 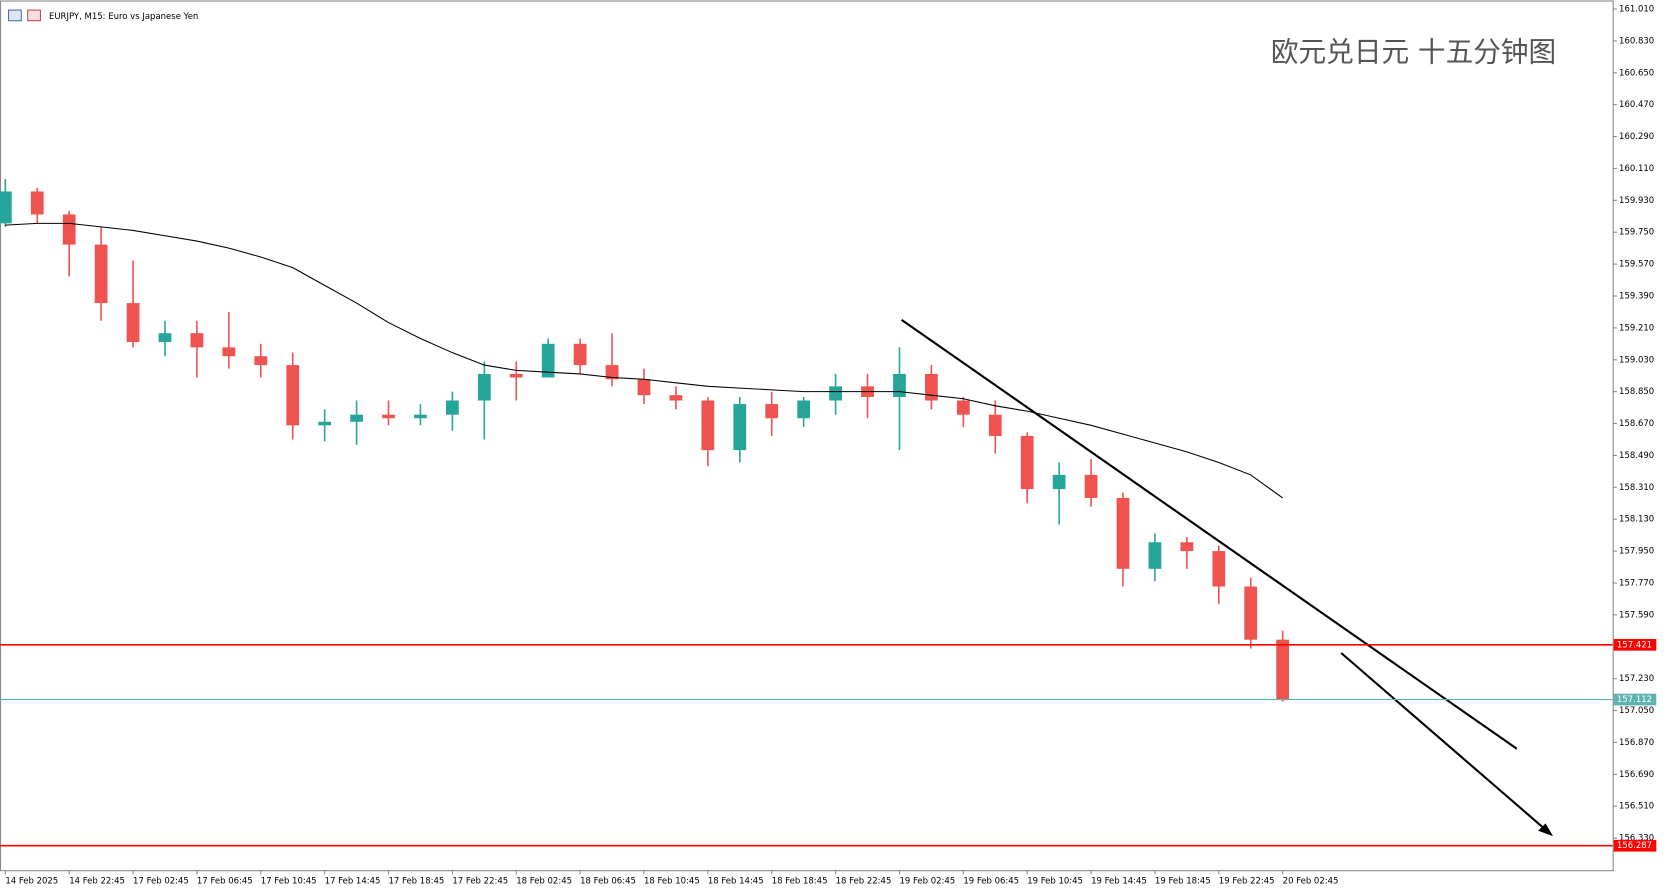 I want to click on chart-title: 欧元兑日元 十五分钟图, so click(x=1413, y=52).